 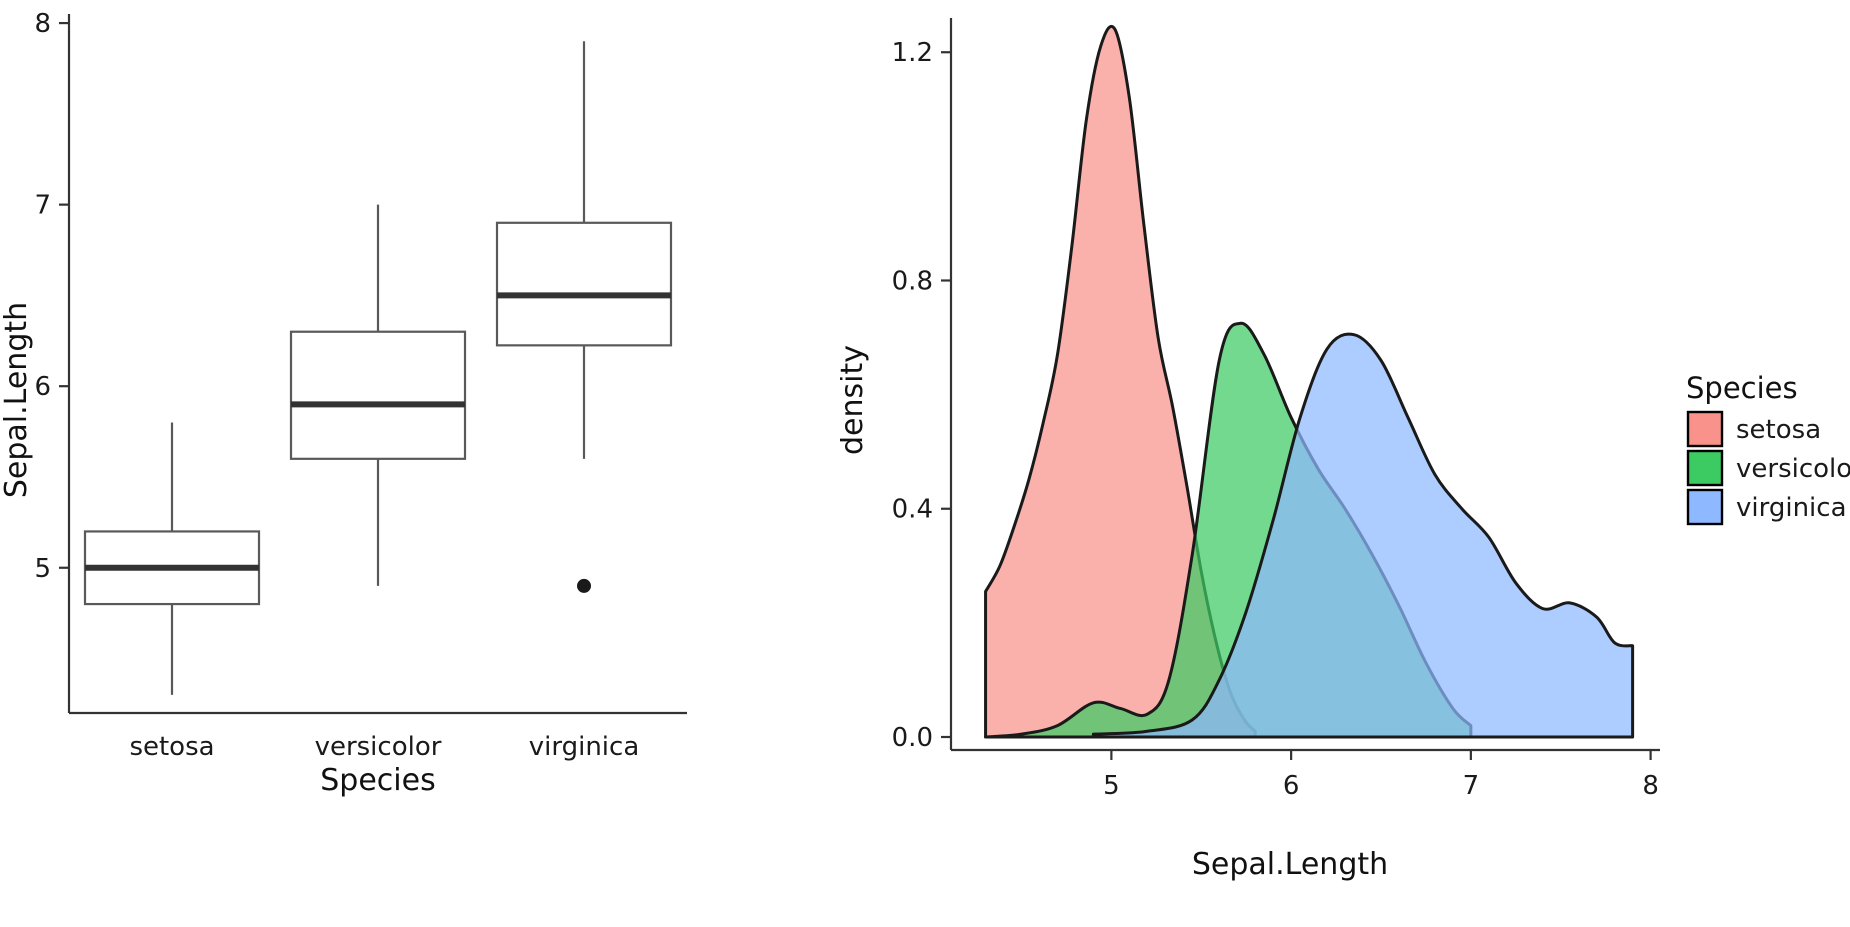 What do you see at coordinates (377, 780) in the screenshot?
I see `boxplot-x-axis-title: Species` at bounding box center [377, 780].